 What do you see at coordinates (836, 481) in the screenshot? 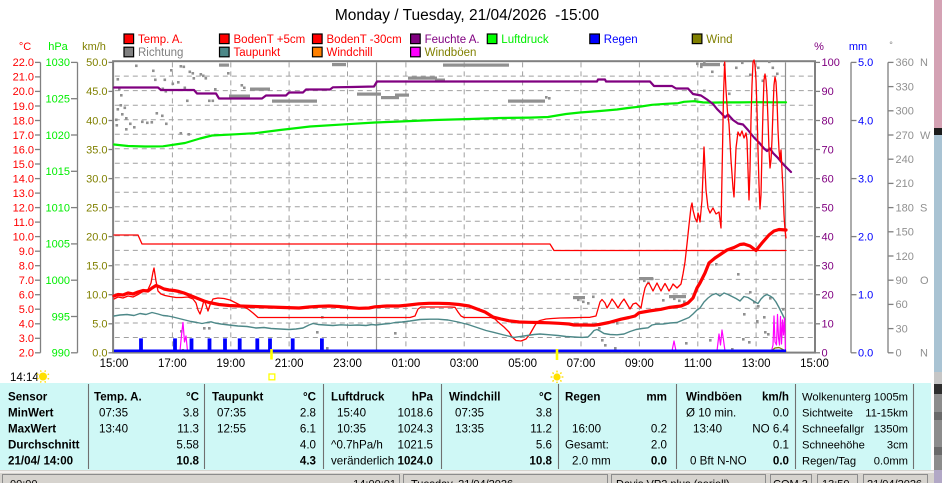
I see `svg-text: 13:50` at bounding box center [836, 481].